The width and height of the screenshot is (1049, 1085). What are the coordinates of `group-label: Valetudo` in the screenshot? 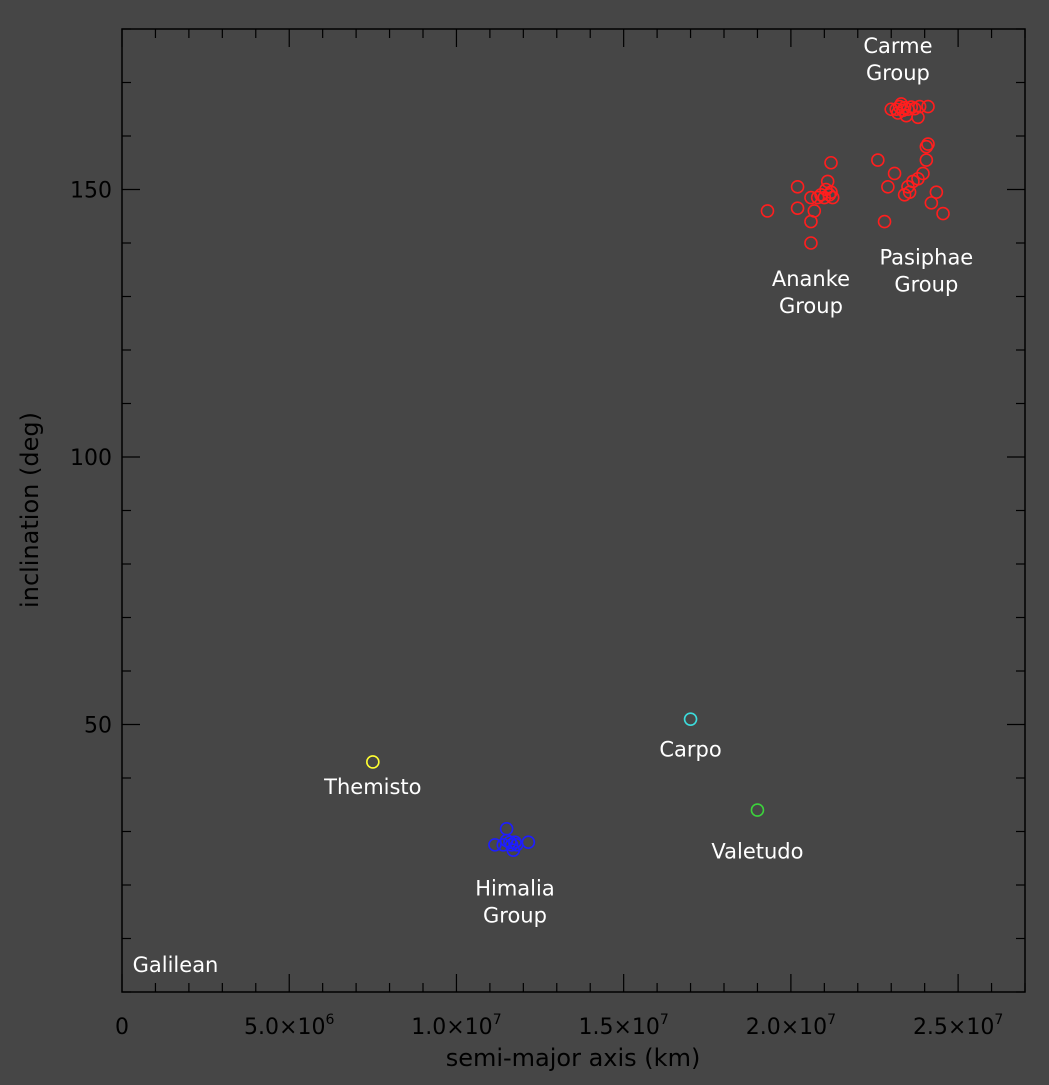 It's located at (757, 851).